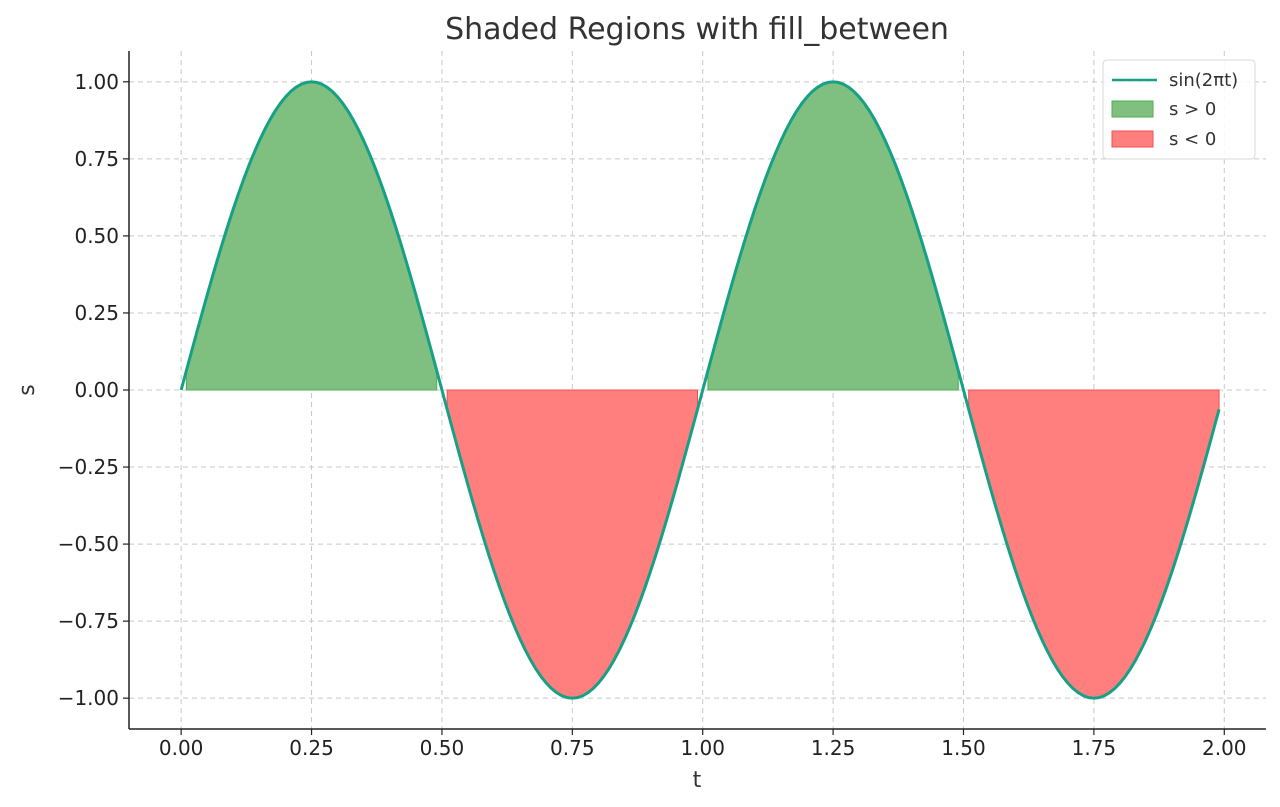 Image resolution: width=1280 pixels, height=807 pixels. What do you see at coordinates (833, 748) in the screenshot?
I see `x-tick-label: 1.25` at bounding box center [833, 748].